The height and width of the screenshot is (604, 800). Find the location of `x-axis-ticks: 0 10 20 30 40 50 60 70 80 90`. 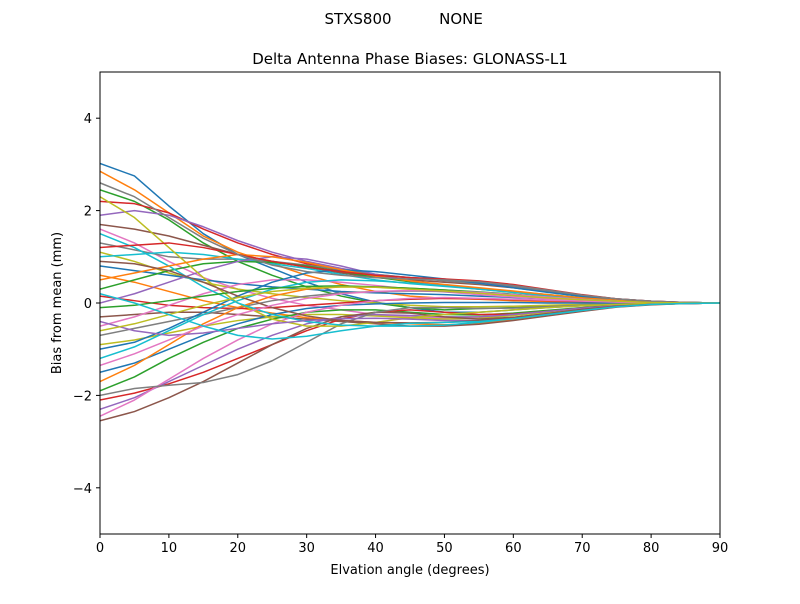

x-axis-ticks: 0 10 20 30 40 50 60 70 80 90 is located at coordinates (412, 545).